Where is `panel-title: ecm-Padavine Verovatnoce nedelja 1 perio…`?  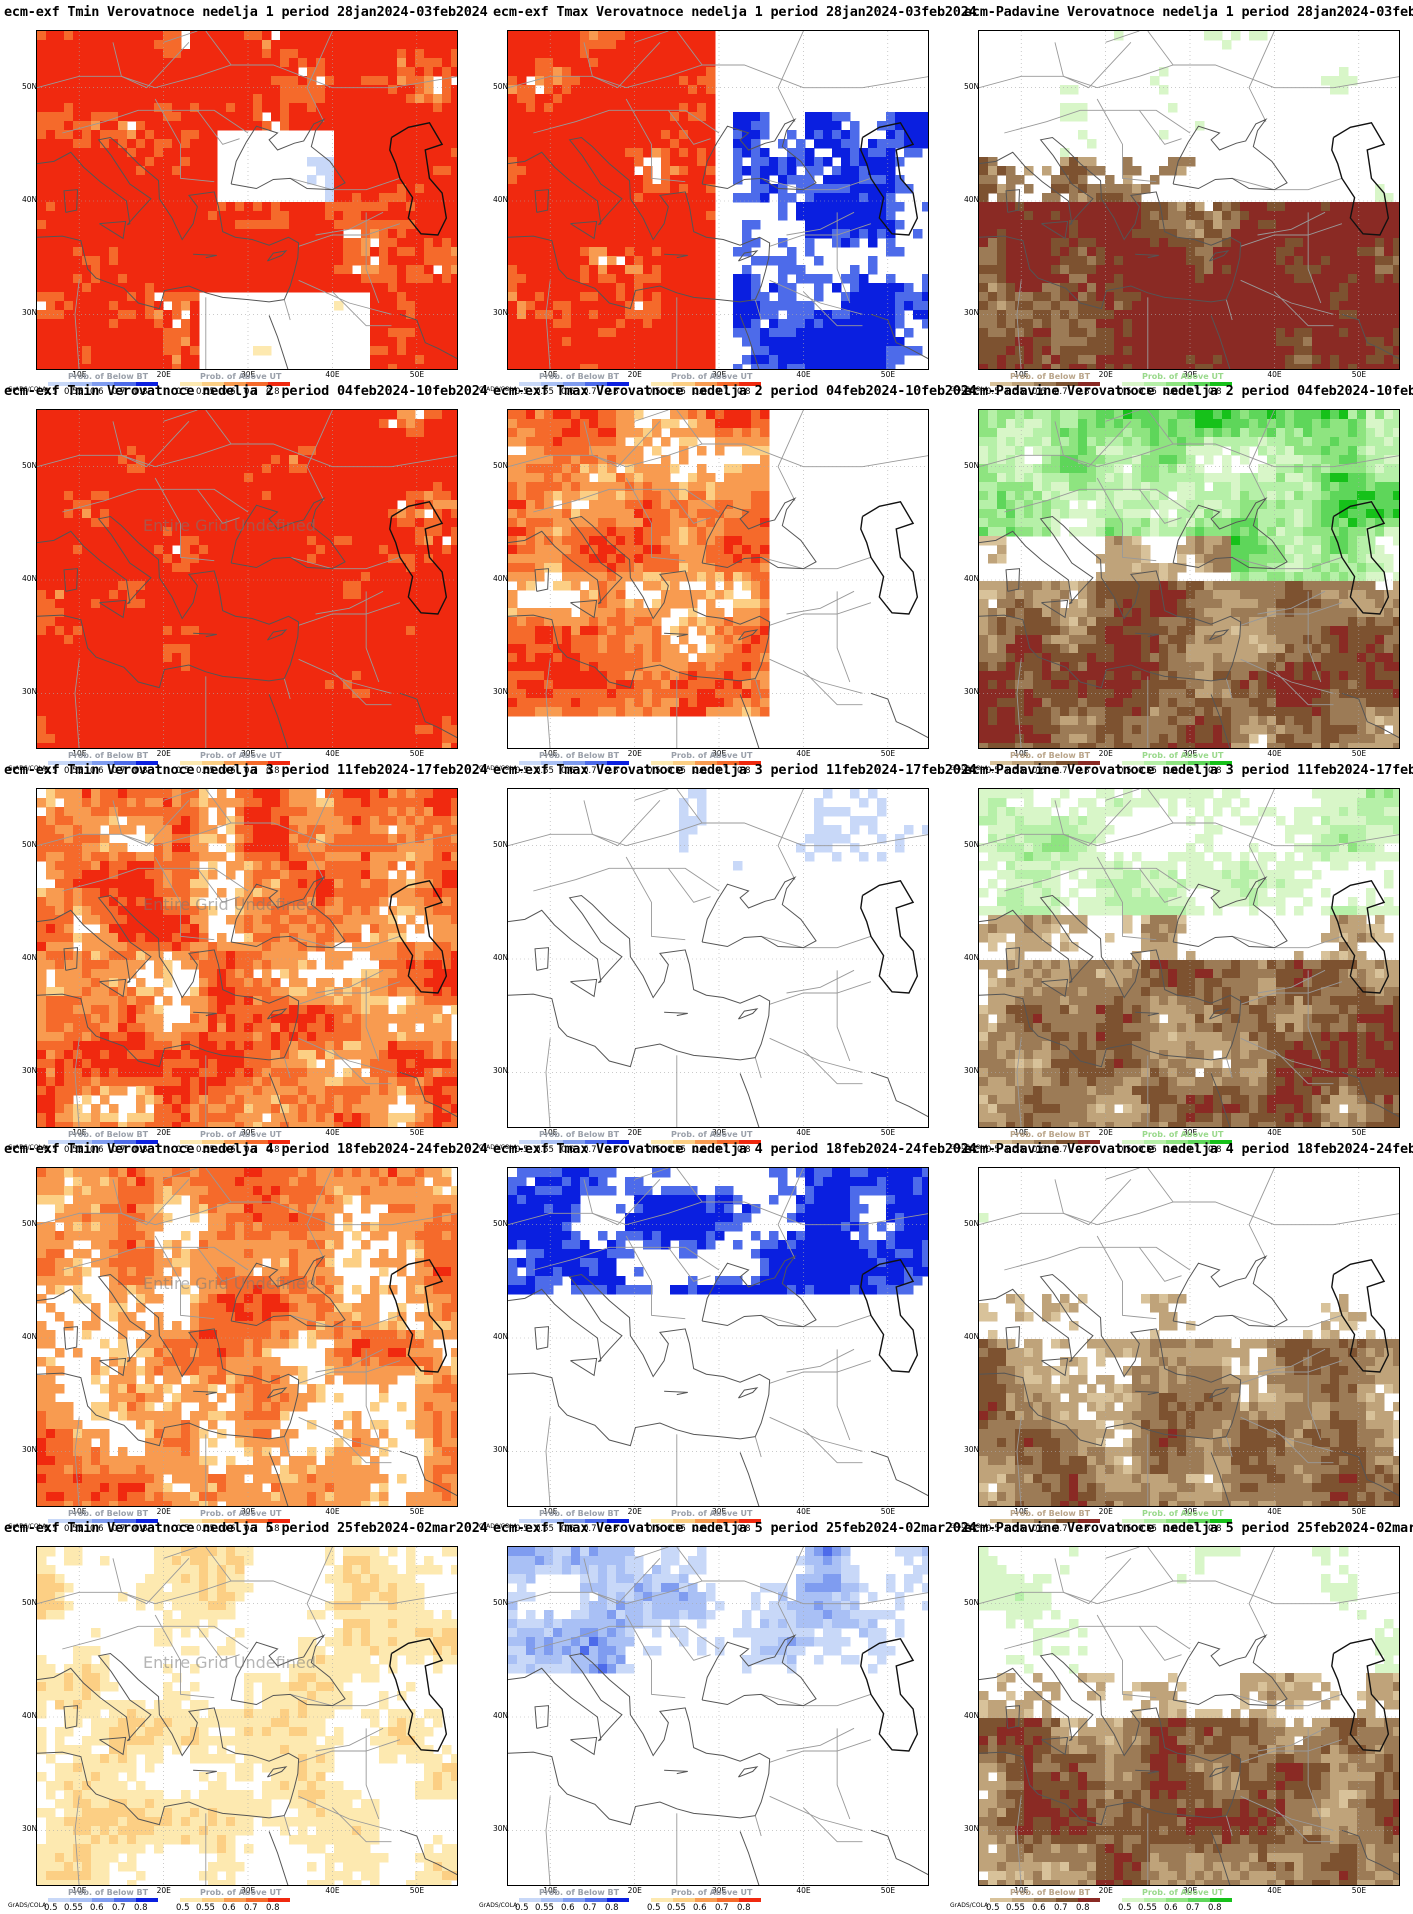
panel-title: ecm-Padavine Verovatnoce nedelja 1 perio… is located at coordinates (1188, 12).